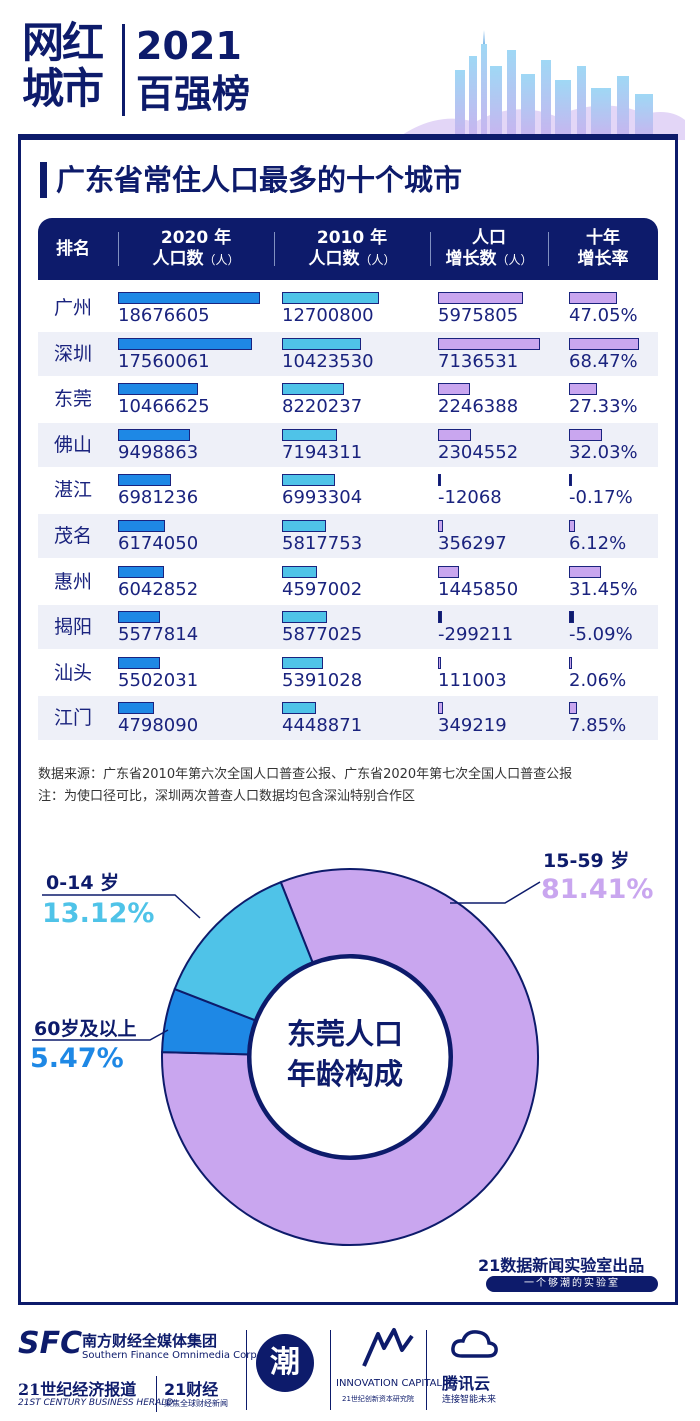 This screenshot has width=700, height=1421. I want to click on table-row: 揭阳 5577814 5877025 -299211 -5.09%, so click(348, 627).